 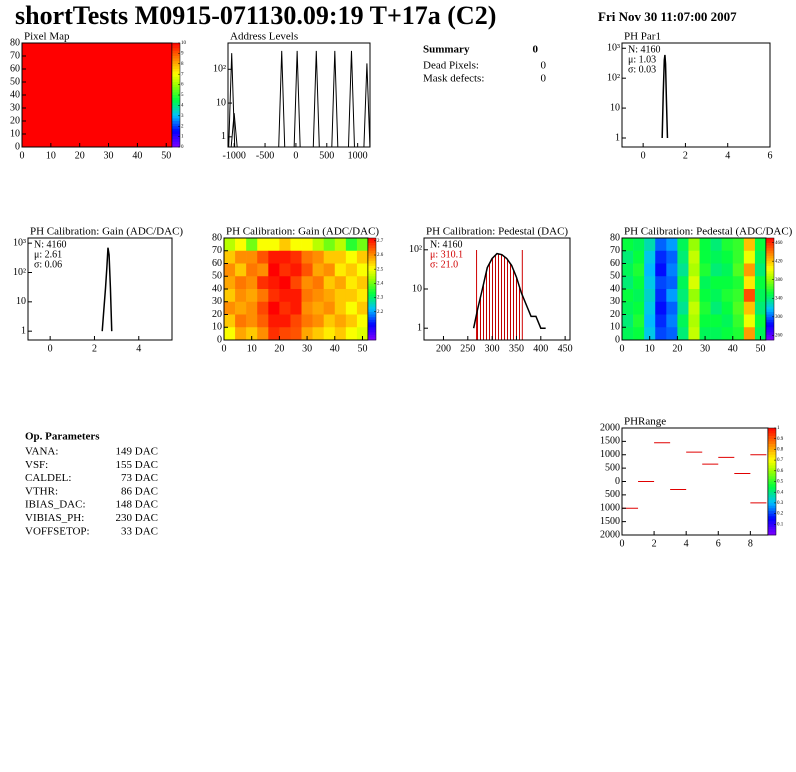 I want to click on y-tick-label: 1500, so click(x=610, y=441).